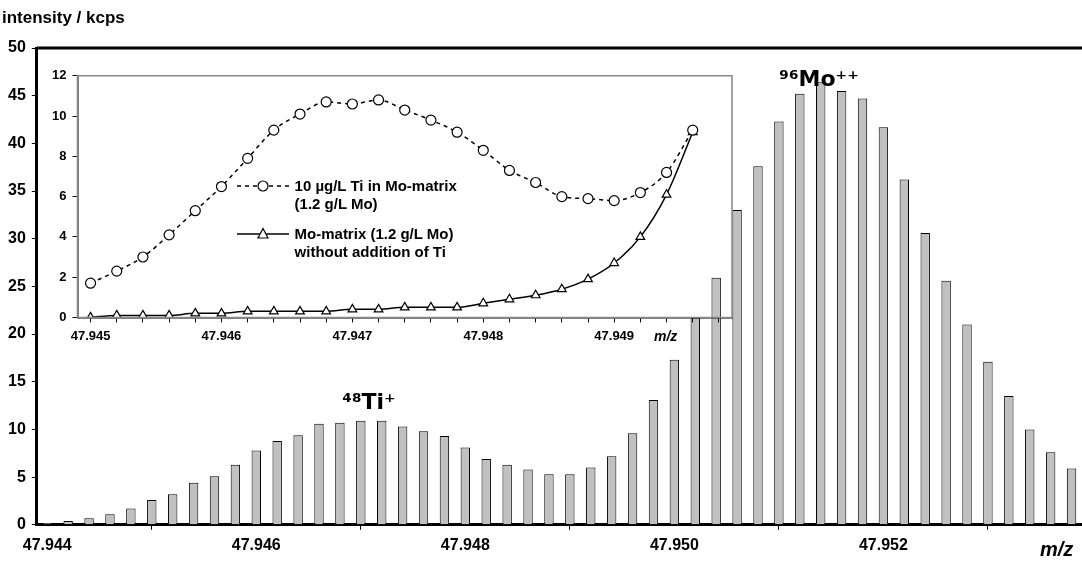 The width and height of the screenshot is (1082, 565). What do you see at coordinates (17, 285) in the screenshot?
I see `y-tick-label: 25` at bounding box center [17, 285].